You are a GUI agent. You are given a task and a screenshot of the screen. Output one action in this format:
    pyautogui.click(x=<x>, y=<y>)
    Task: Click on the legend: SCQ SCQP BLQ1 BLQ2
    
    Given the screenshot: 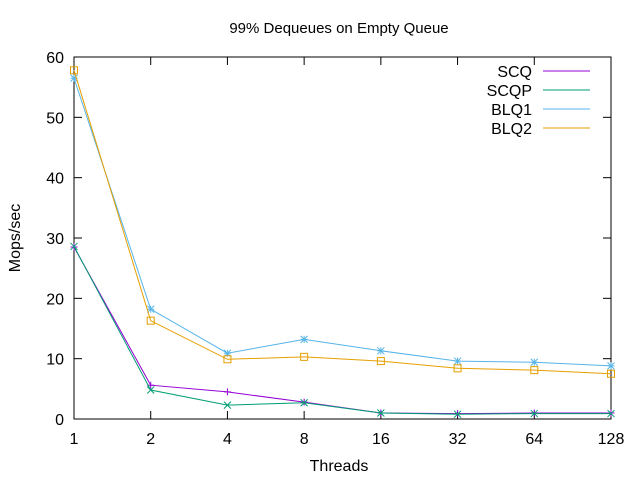 What is the action you would take?
    pyautogui.click(x=538, y=101)
    